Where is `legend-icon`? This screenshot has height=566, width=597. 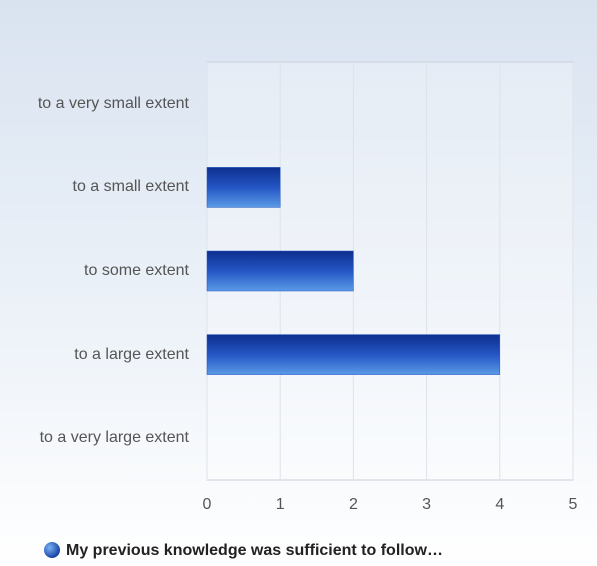 legend-icon is located at coordinates (52, 550).